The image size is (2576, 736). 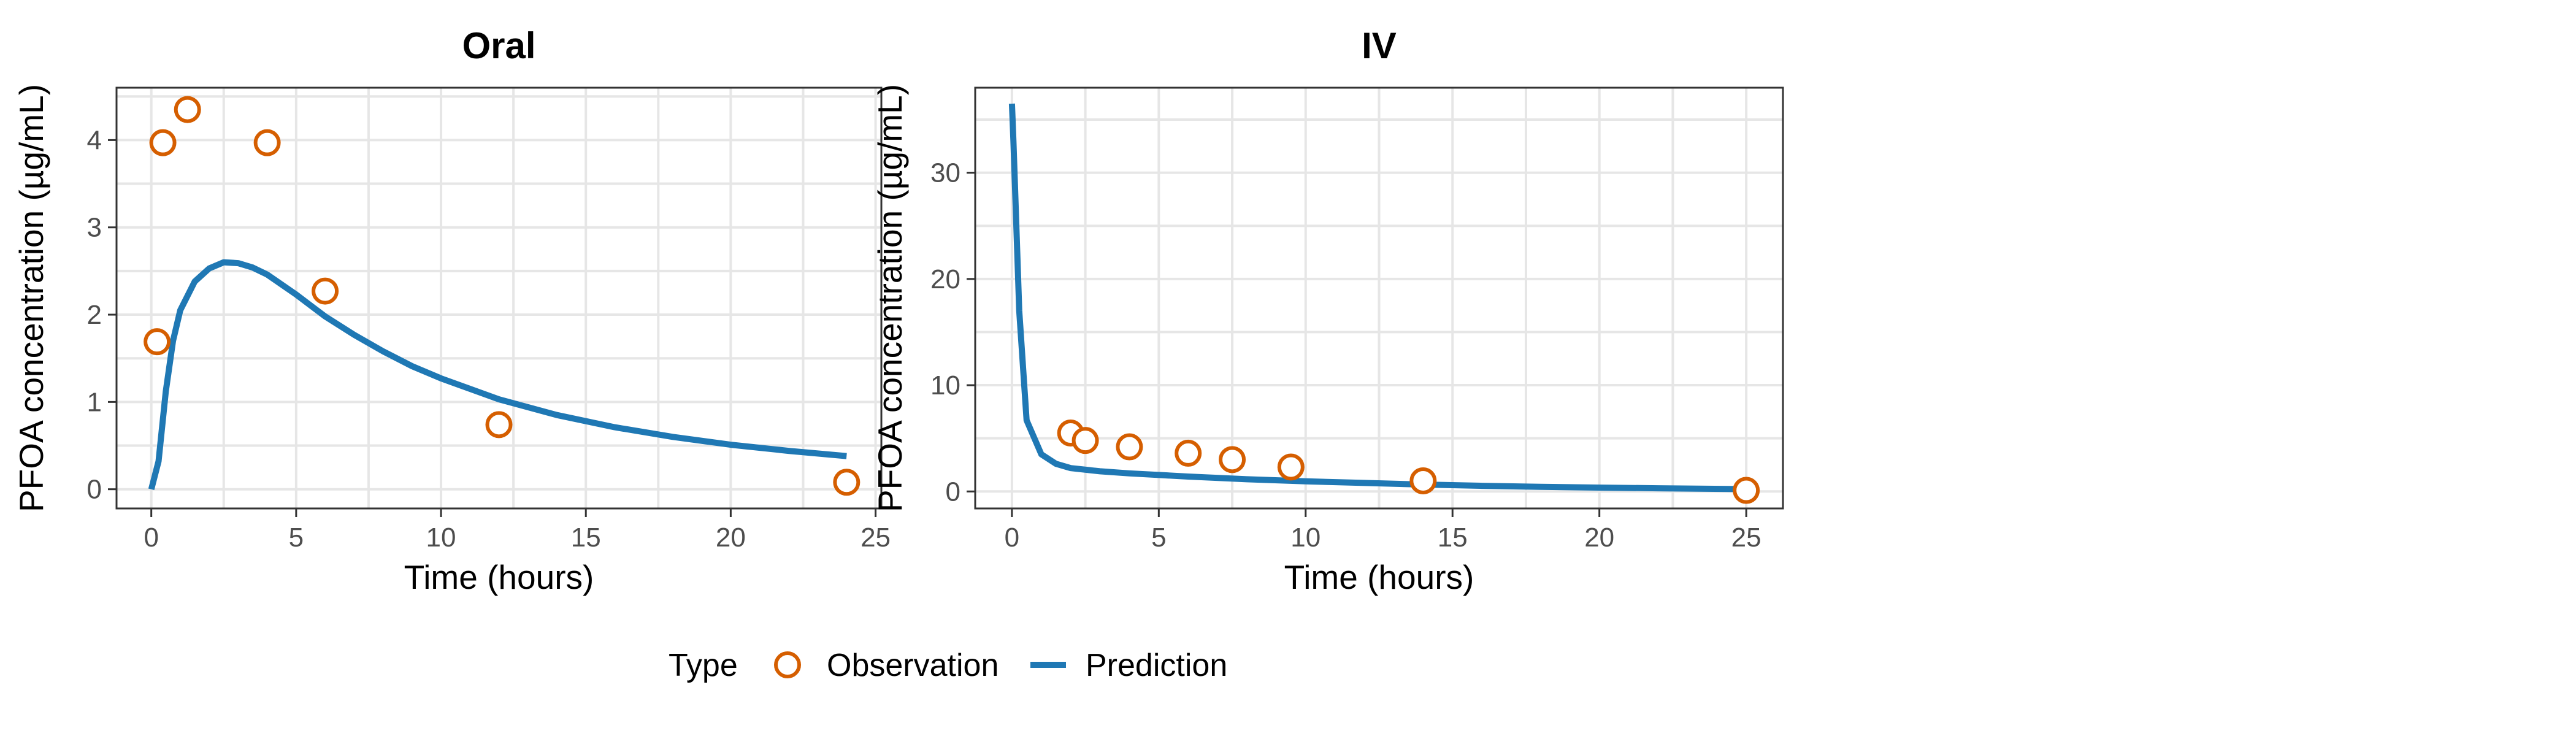 I want to click on oral-y-tick-label: 0, so click(x=94, y=490).